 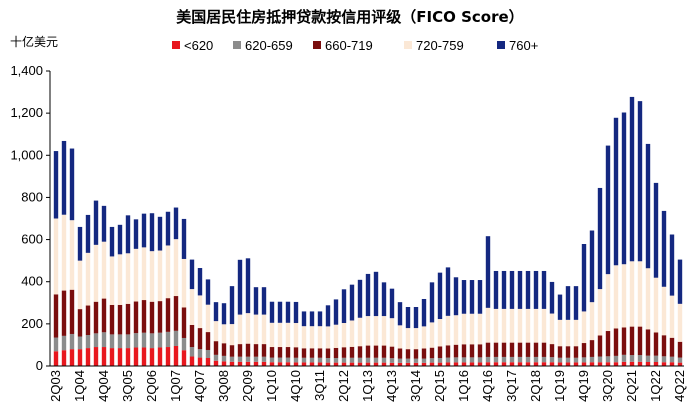 I want to click on legend: <620 620-659 660-719 720-759 760+, so click(x=355, y=45).